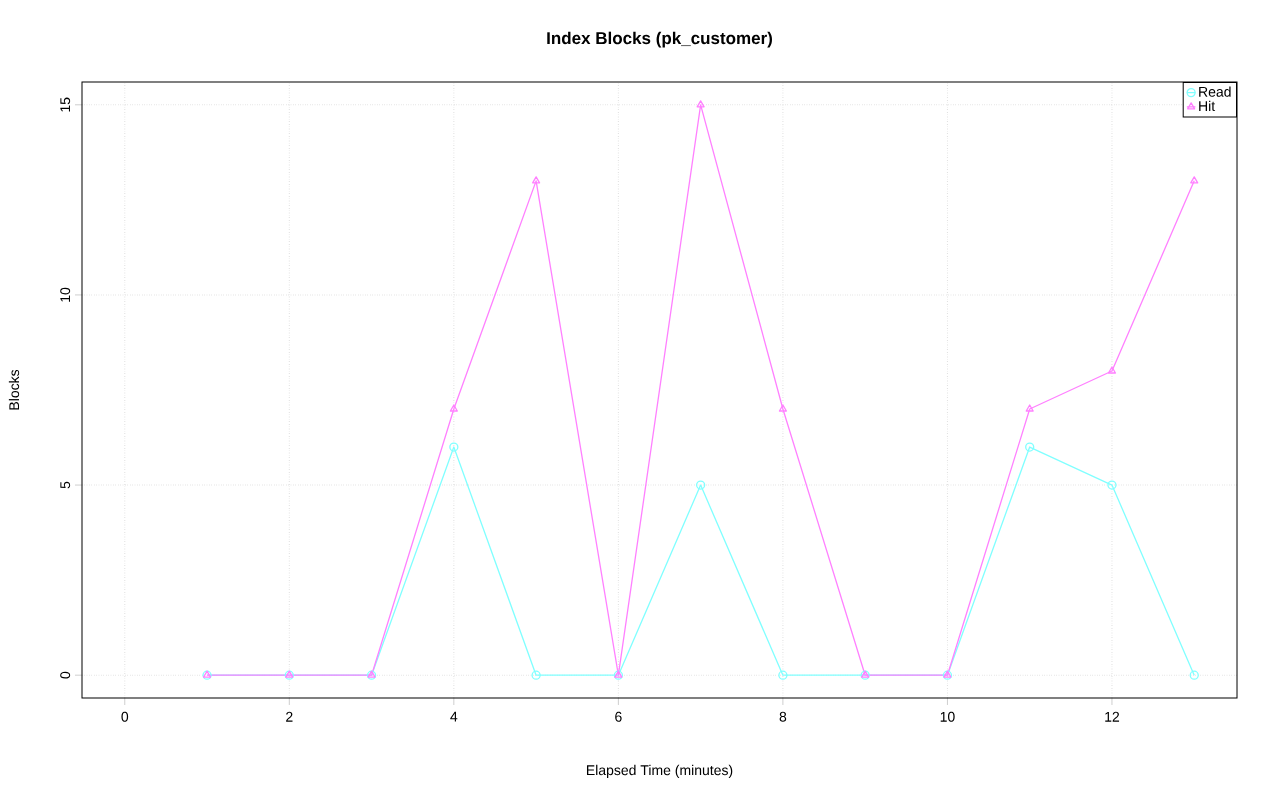 The image size is (1280, 801). What do you see at coordinates (65, 485) in the screenshot?
I see `y-tick-label: 5` at bounding box center [65, 485].